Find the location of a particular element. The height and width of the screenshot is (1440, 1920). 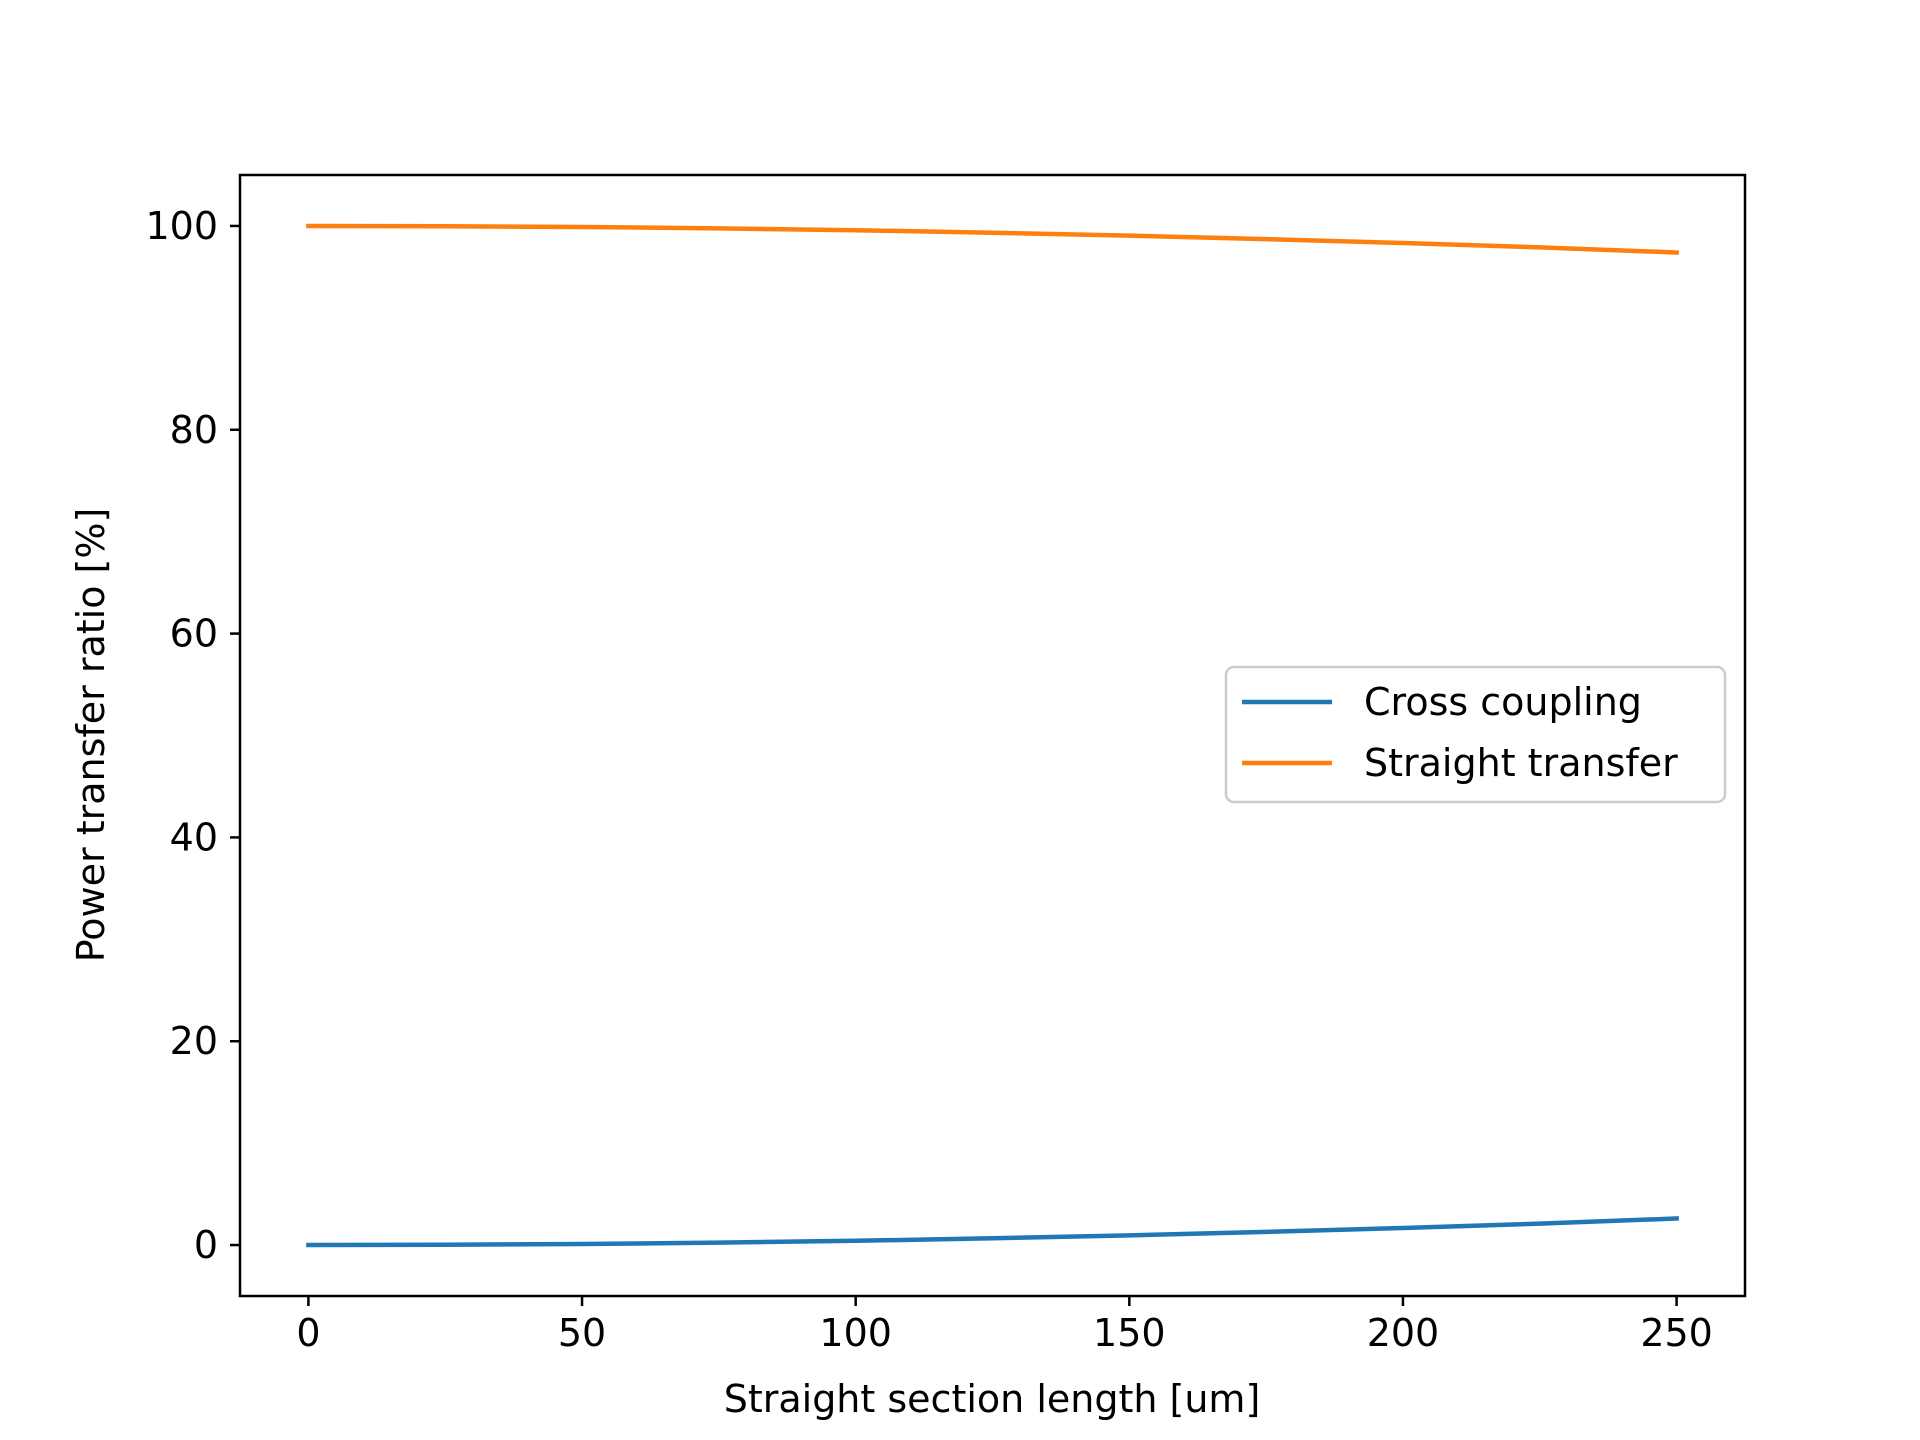

y-axis-ticks: 0 20 40 60 80 100 is located at coordinates (192, 735).